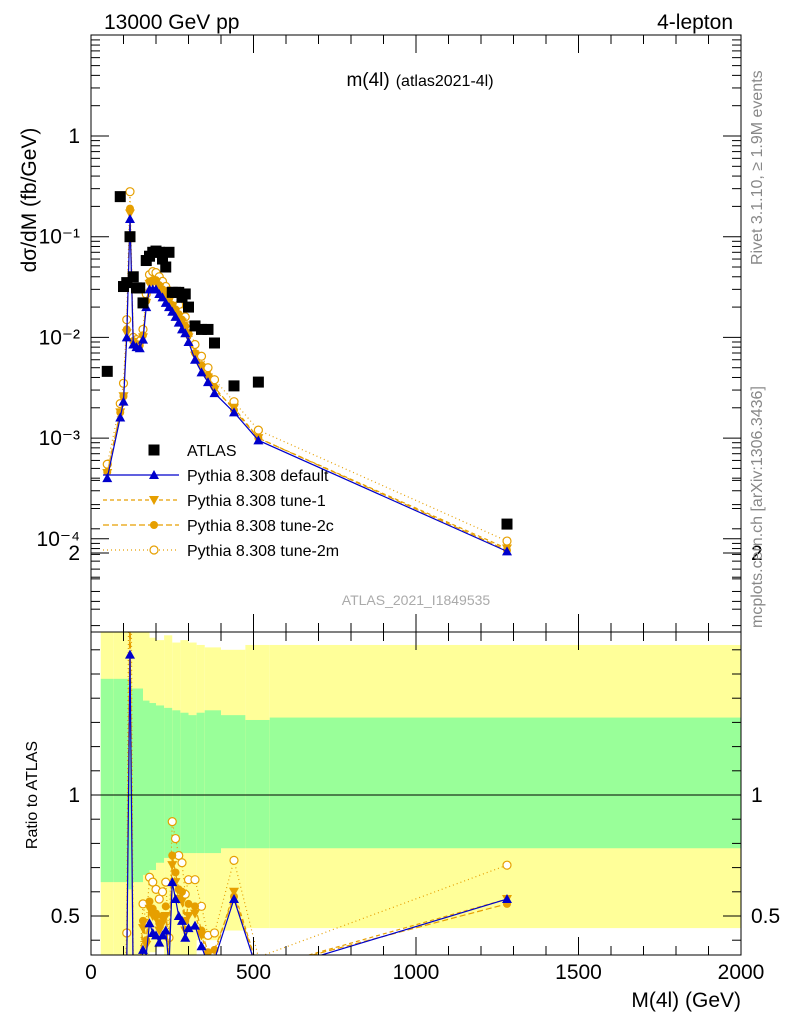 This screenshot has width=786, height=1024. What do you see at coordinates (757, 507) in the screenshot?
I see `side-label-bottom: mcplots.cern.ch [arXiv:1306.3436]` at bounding box center [757, 507].